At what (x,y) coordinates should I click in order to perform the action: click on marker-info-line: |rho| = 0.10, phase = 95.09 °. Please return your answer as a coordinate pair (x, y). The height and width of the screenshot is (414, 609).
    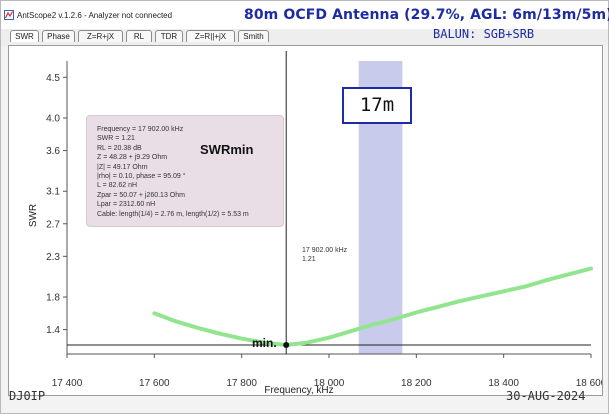
    Looking at the image, I should click on (141, 177).